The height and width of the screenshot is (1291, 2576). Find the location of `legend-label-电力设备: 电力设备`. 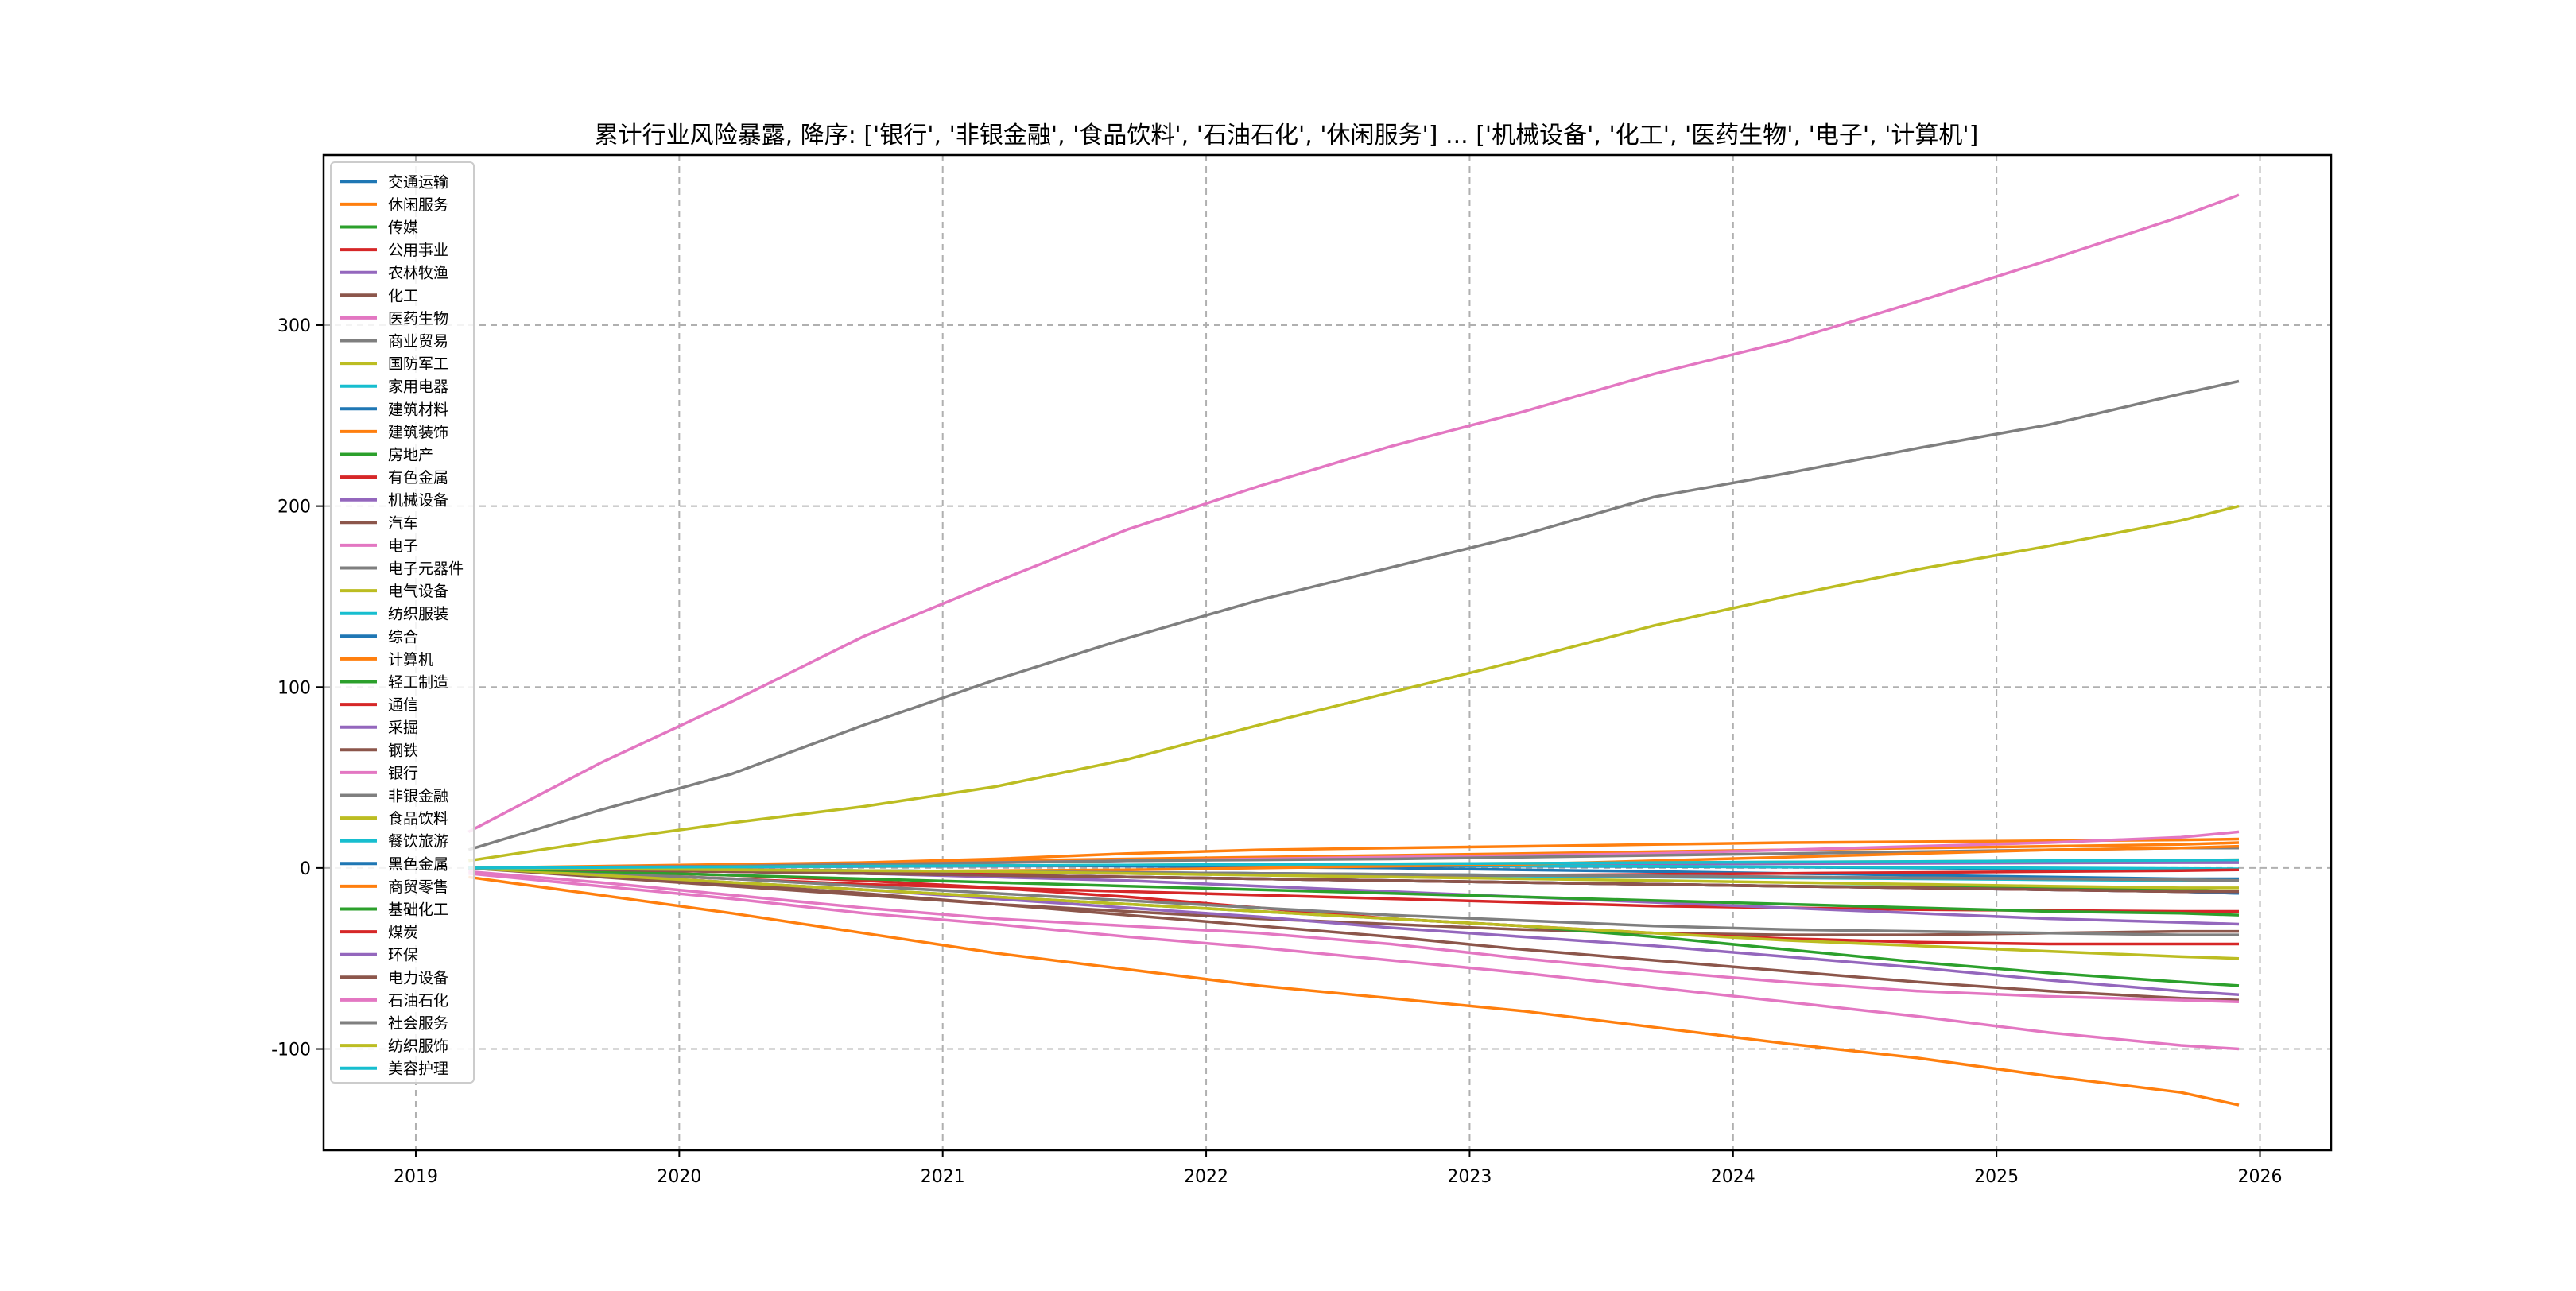

legend-label-电力设备: 电力设备 is located at coordinates (418, 978).